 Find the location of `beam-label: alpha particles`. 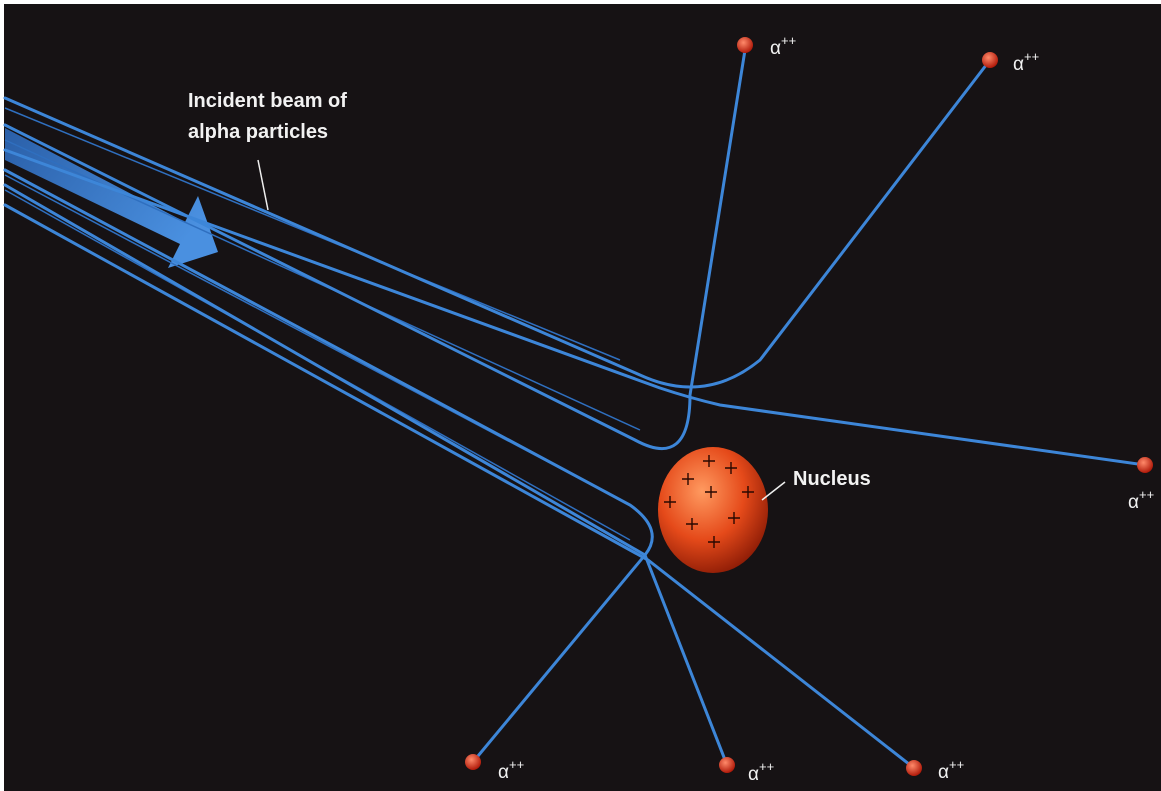

beam-label: alpha particles is located at coordinates (258, 132).